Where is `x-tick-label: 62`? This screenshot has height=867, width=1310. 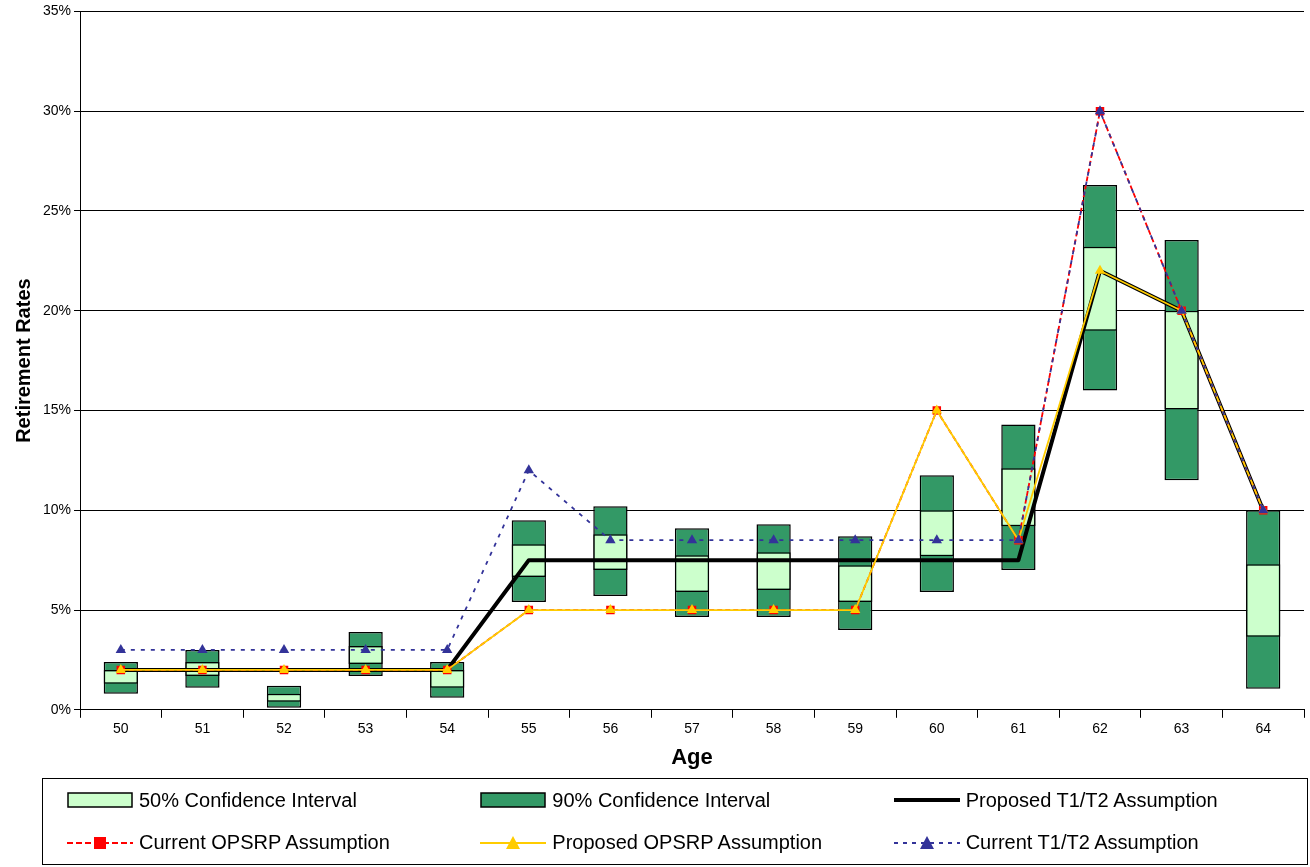
x-tick-label: 62 is located at coordinates (1100, 728).